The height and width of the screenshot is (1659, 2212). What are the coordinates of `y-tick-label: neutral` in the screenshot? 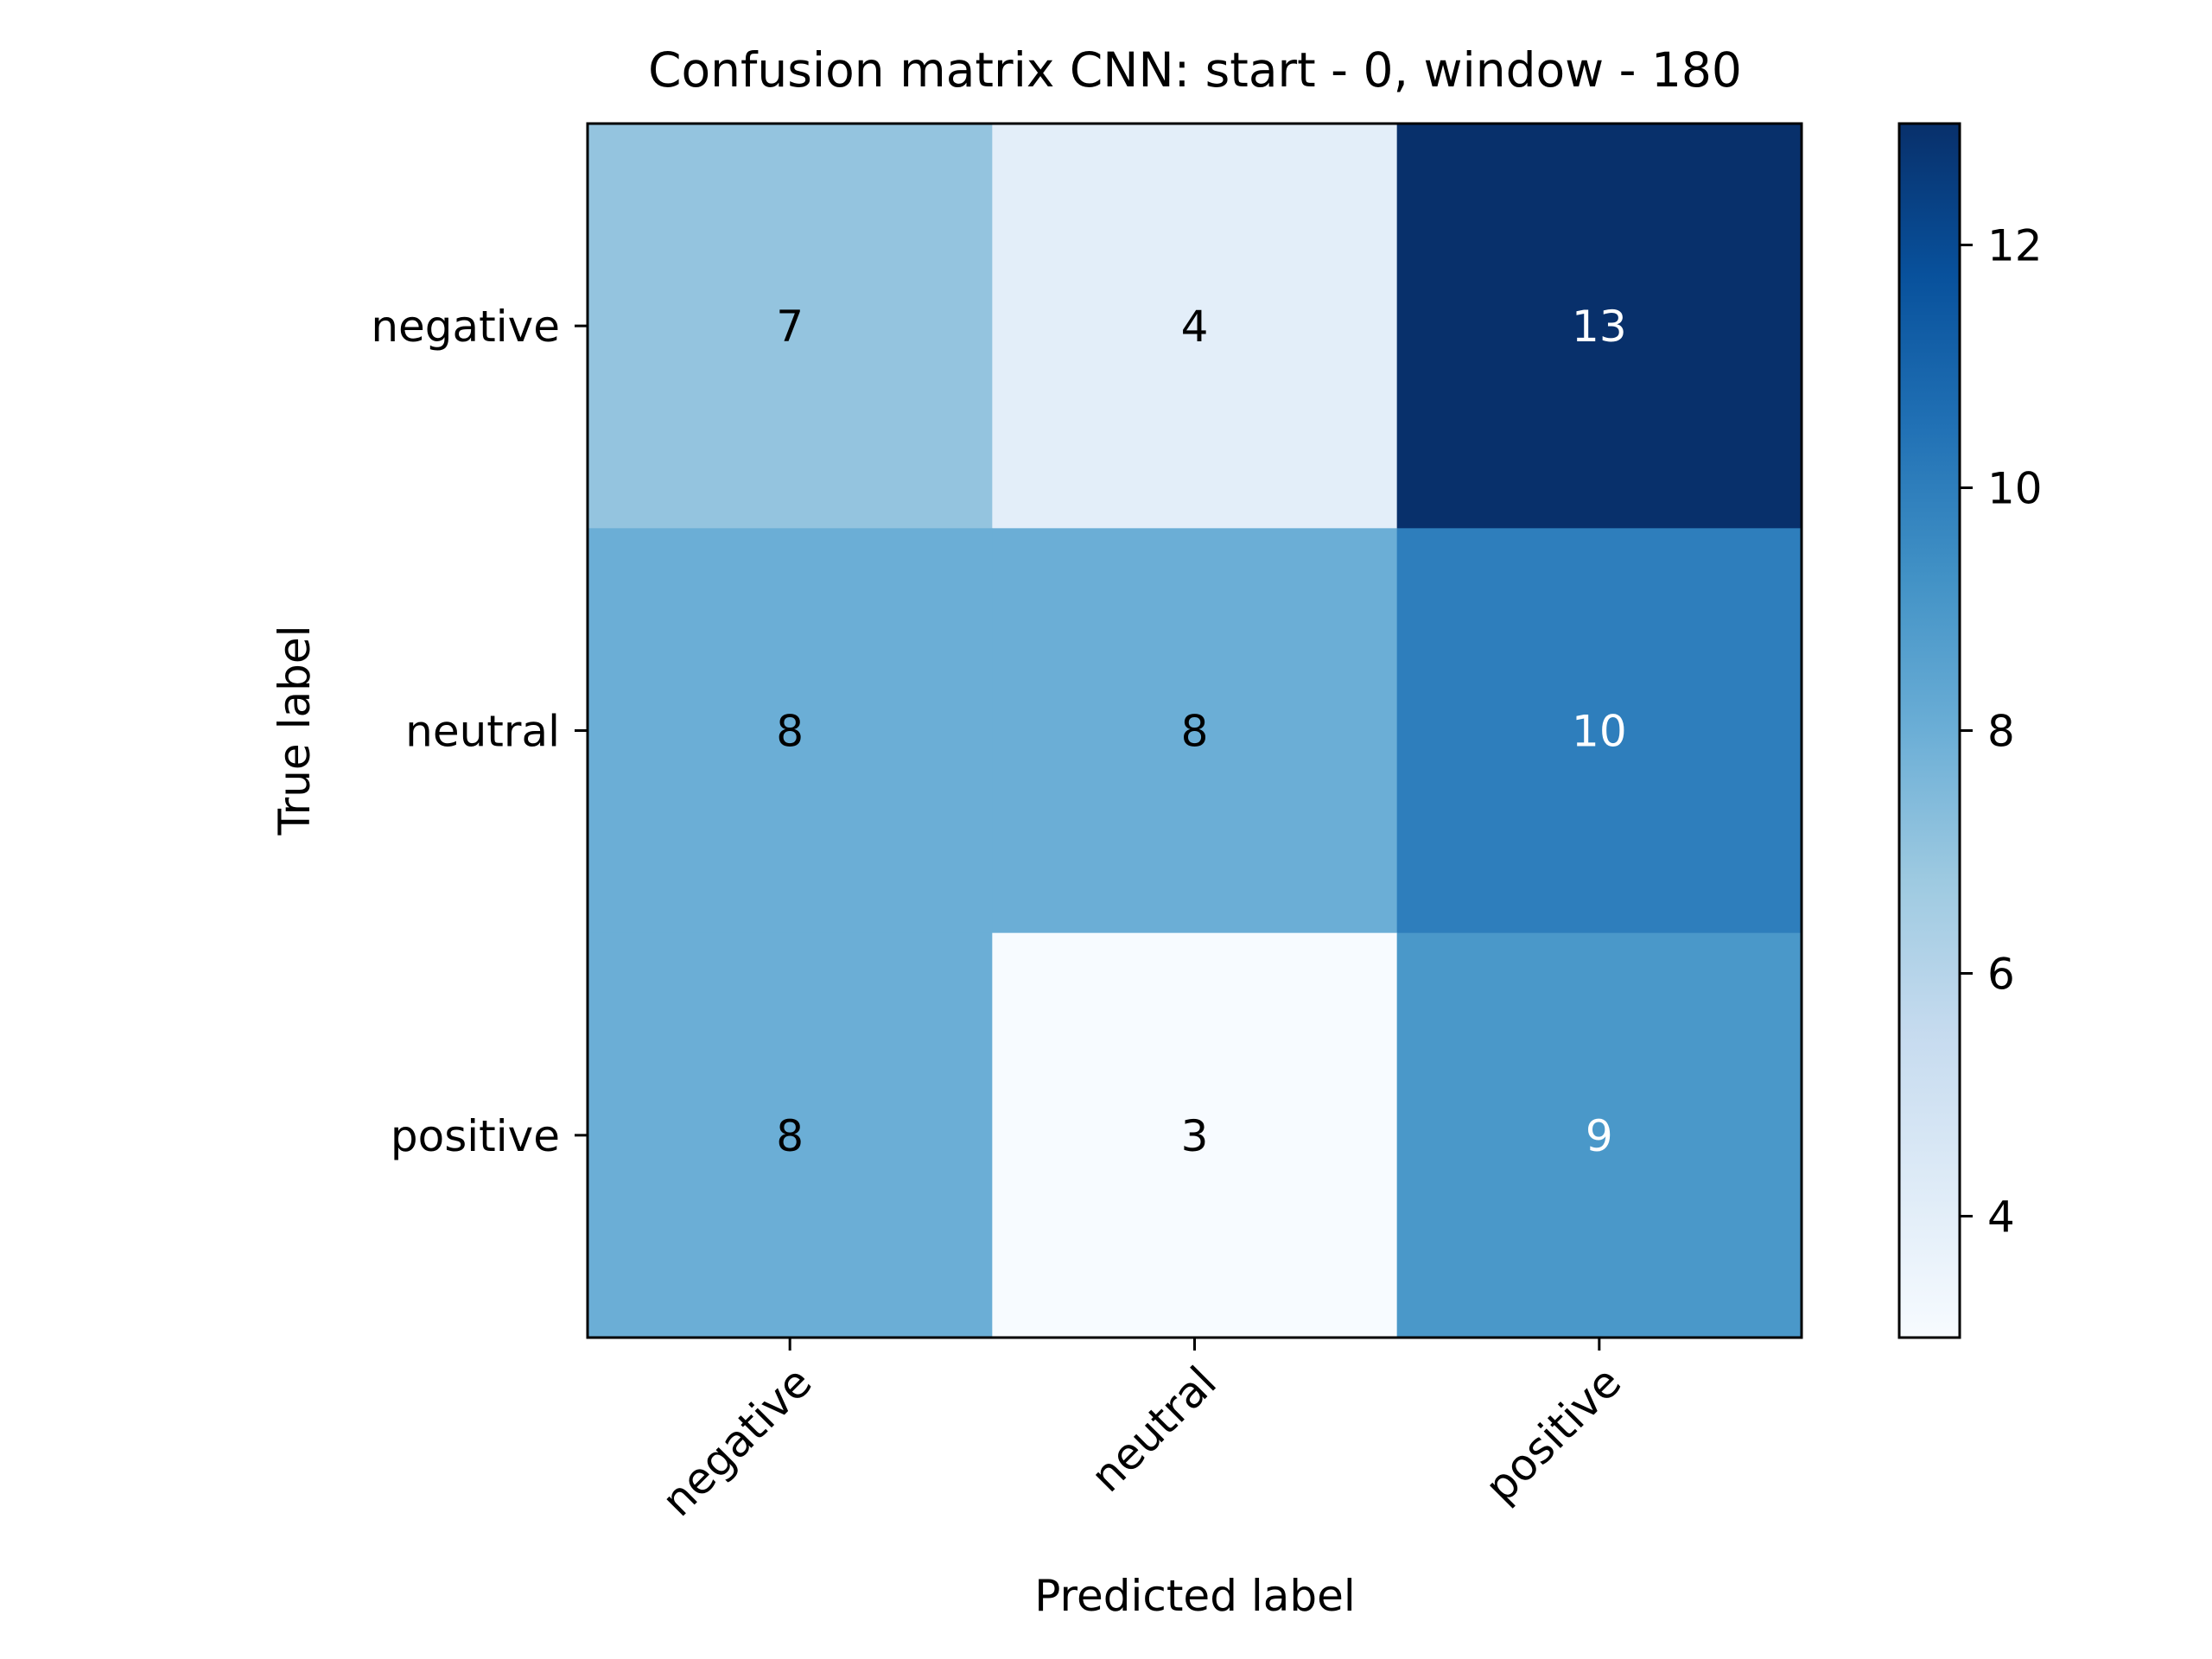 It's located at (482, 732).